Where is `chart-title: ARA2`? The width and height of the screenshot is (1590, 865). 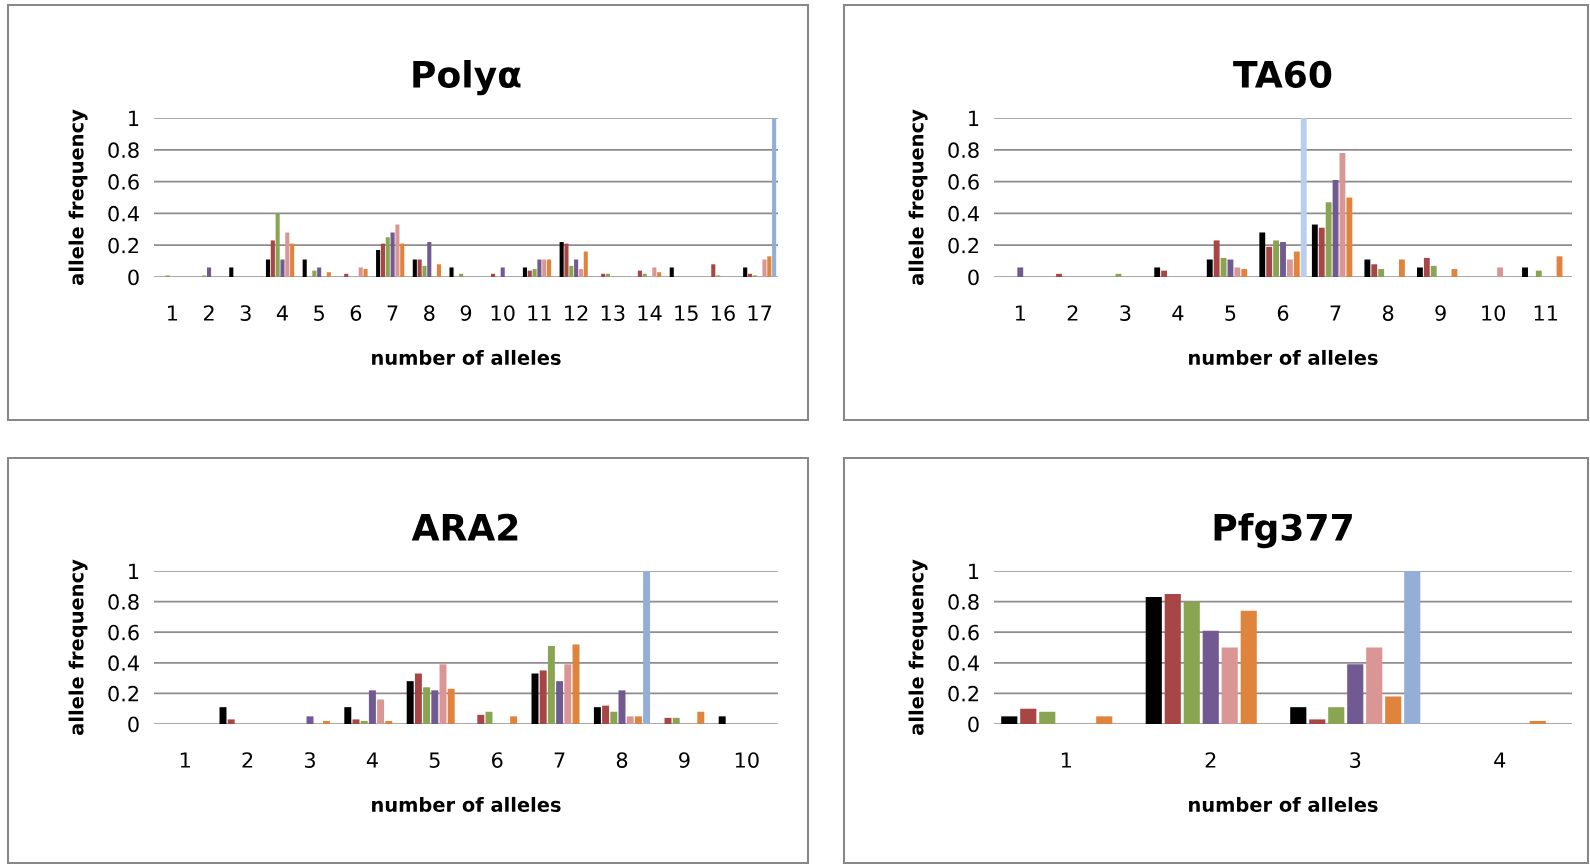 chart-title: ARA2 is located at coordinates (464, 527).